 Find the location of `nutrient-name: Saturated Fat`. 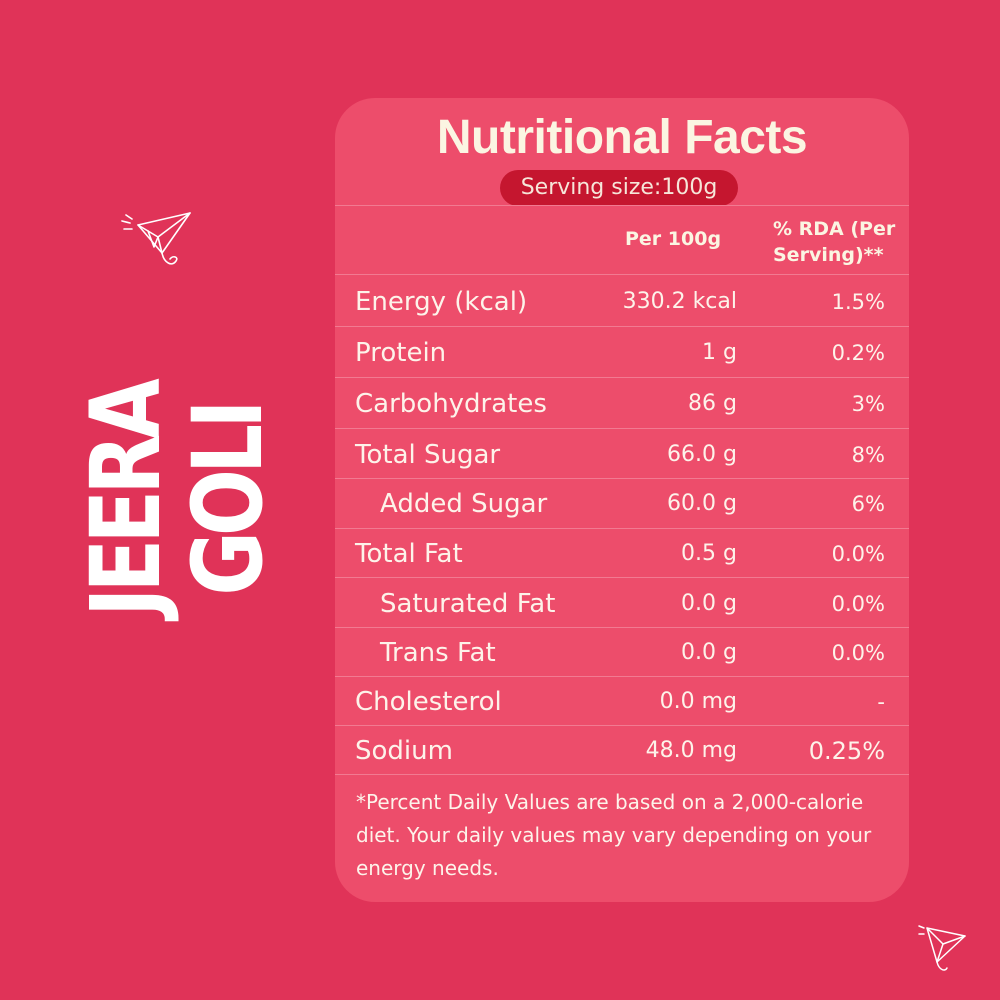

nutrient-name: Saturated Fat is located at coordinates (468, 604).